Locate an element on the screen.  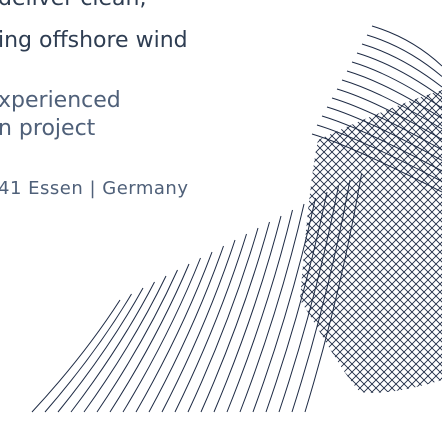
text-line: n project is located at coordinates (48, 128).